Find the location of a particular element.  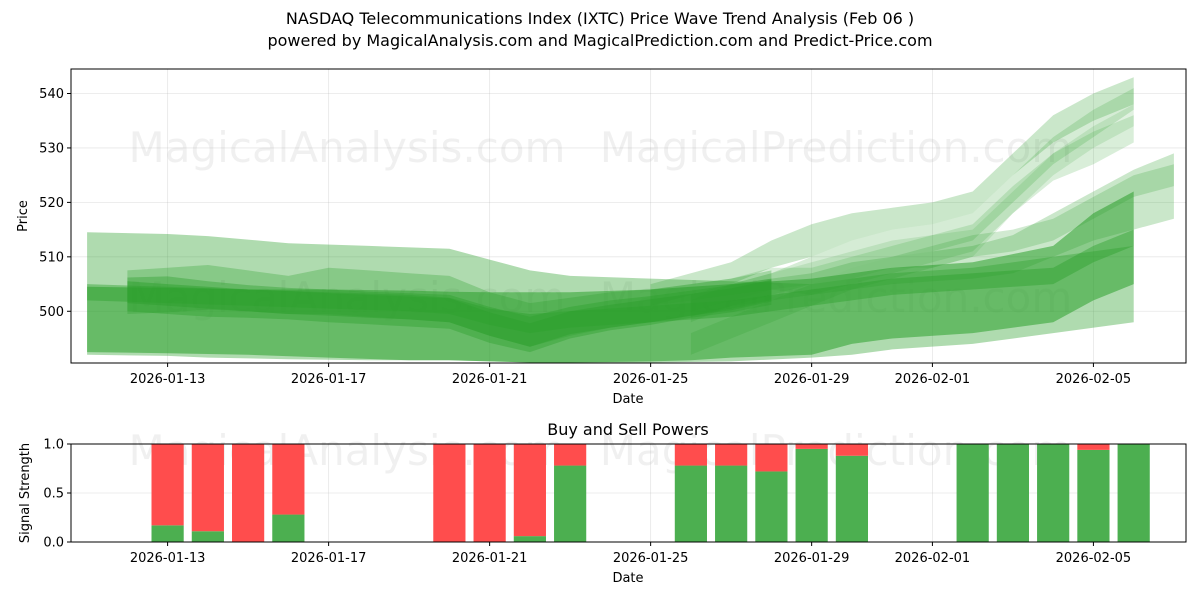

power-x-tick-label: 2026-02-05 is located at coordinates (1094, 558).